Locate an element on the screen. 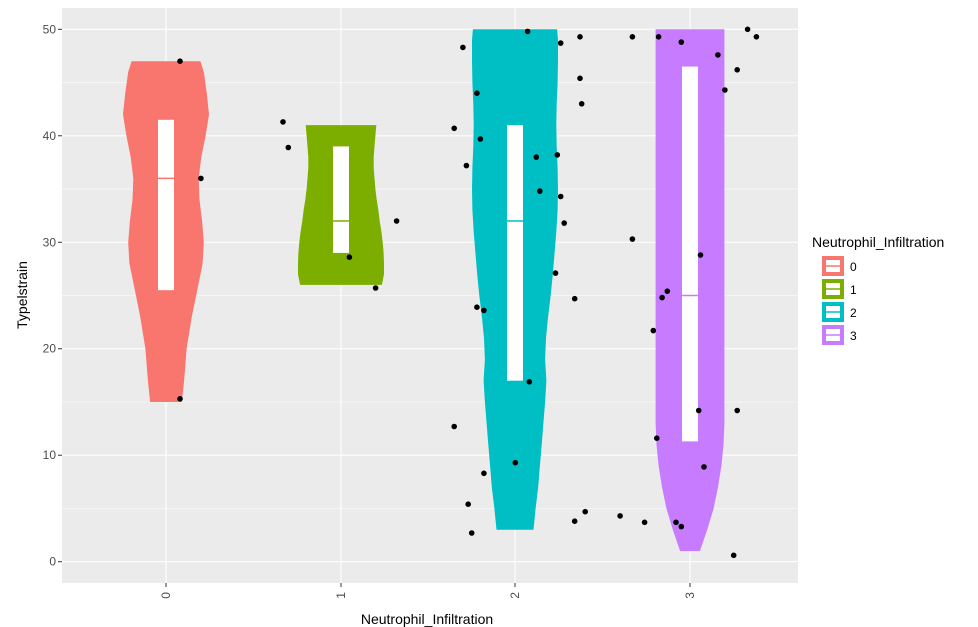 This screenshot has height=627, width=978. y-tick-label: 40 is located at coordinates (50, 136).